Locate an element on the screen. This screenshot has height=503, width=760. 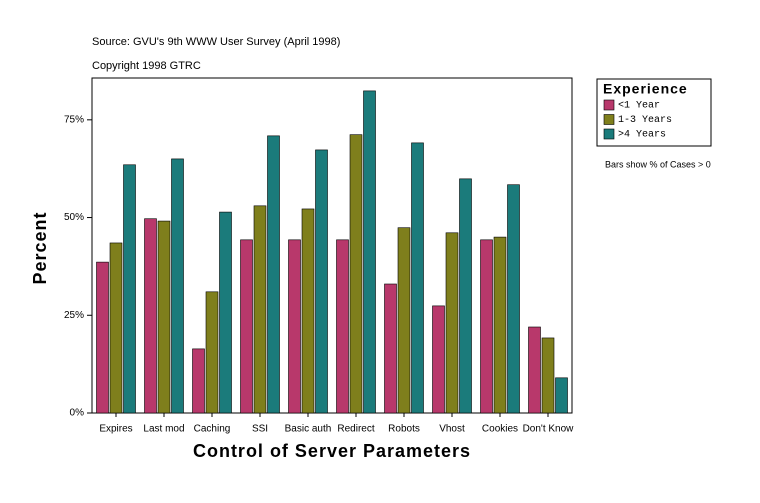
x-tick-label: SSI is located at coordinates (260, 429).